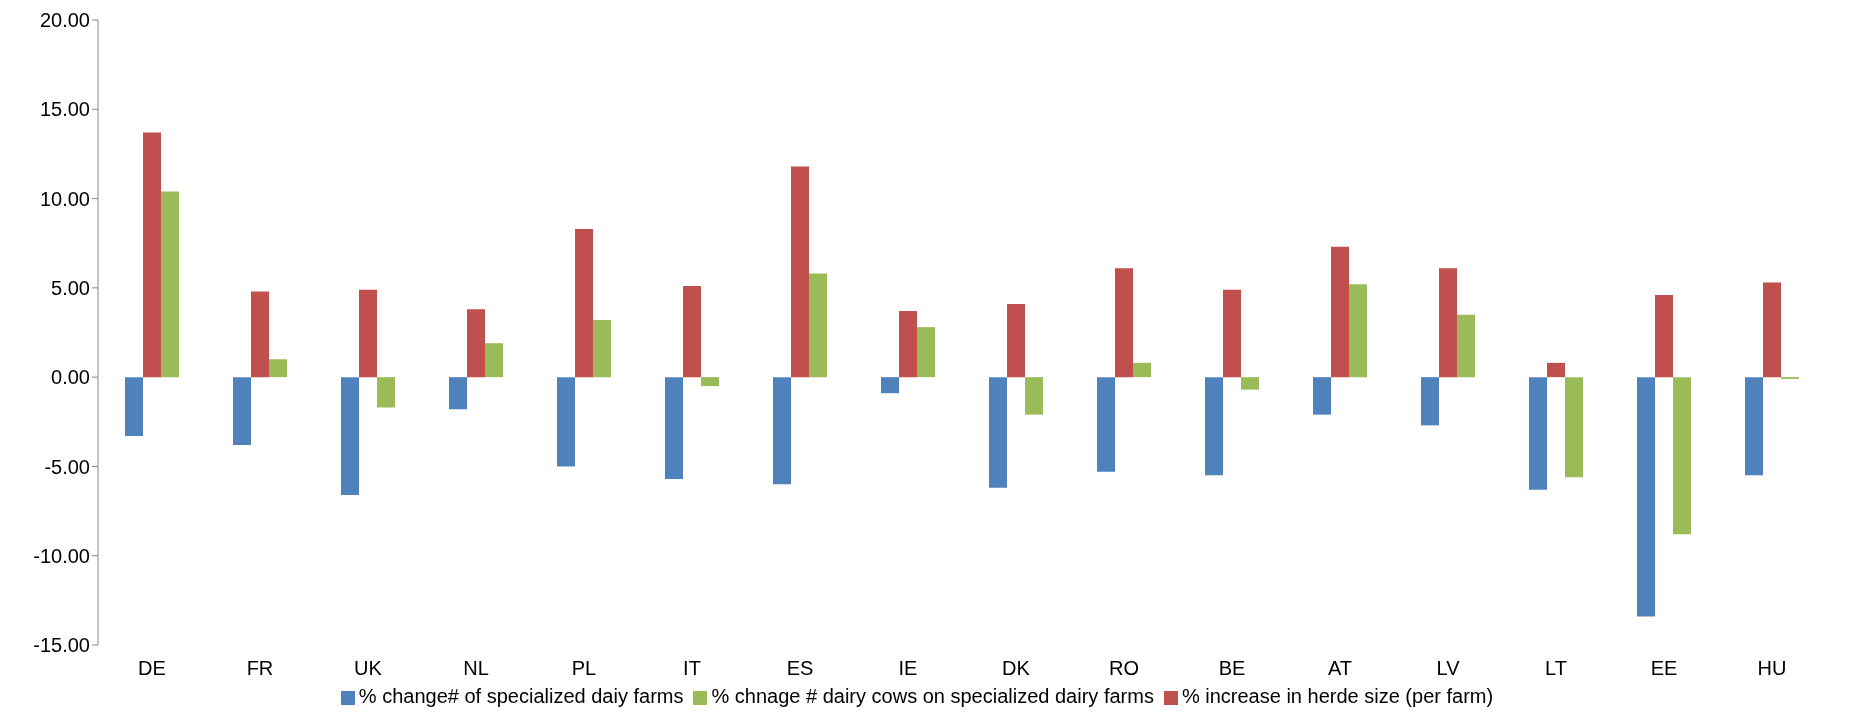 Image resolution: width=1854 pixels, height=721 pixels. I want to click on x-tick-label: HU, so click(1772, 668).